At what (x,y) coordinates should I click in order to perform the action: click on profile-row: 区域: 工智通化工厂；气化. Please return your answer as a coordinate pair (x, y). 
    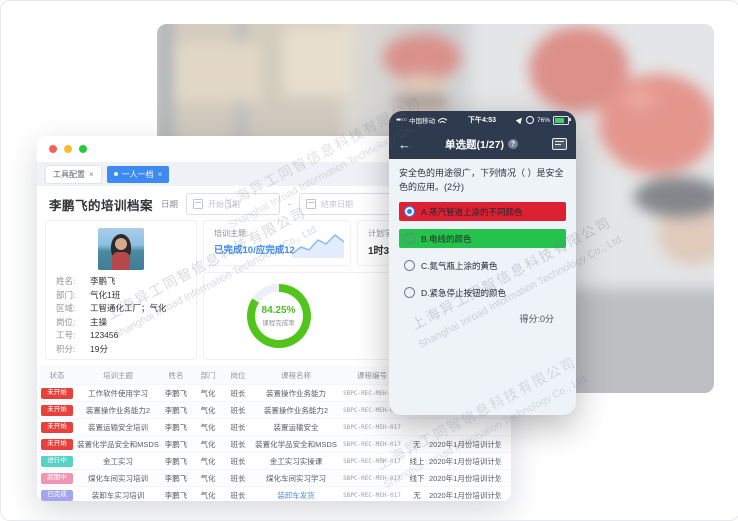
    Looking at the image, I should click on (111, 308).